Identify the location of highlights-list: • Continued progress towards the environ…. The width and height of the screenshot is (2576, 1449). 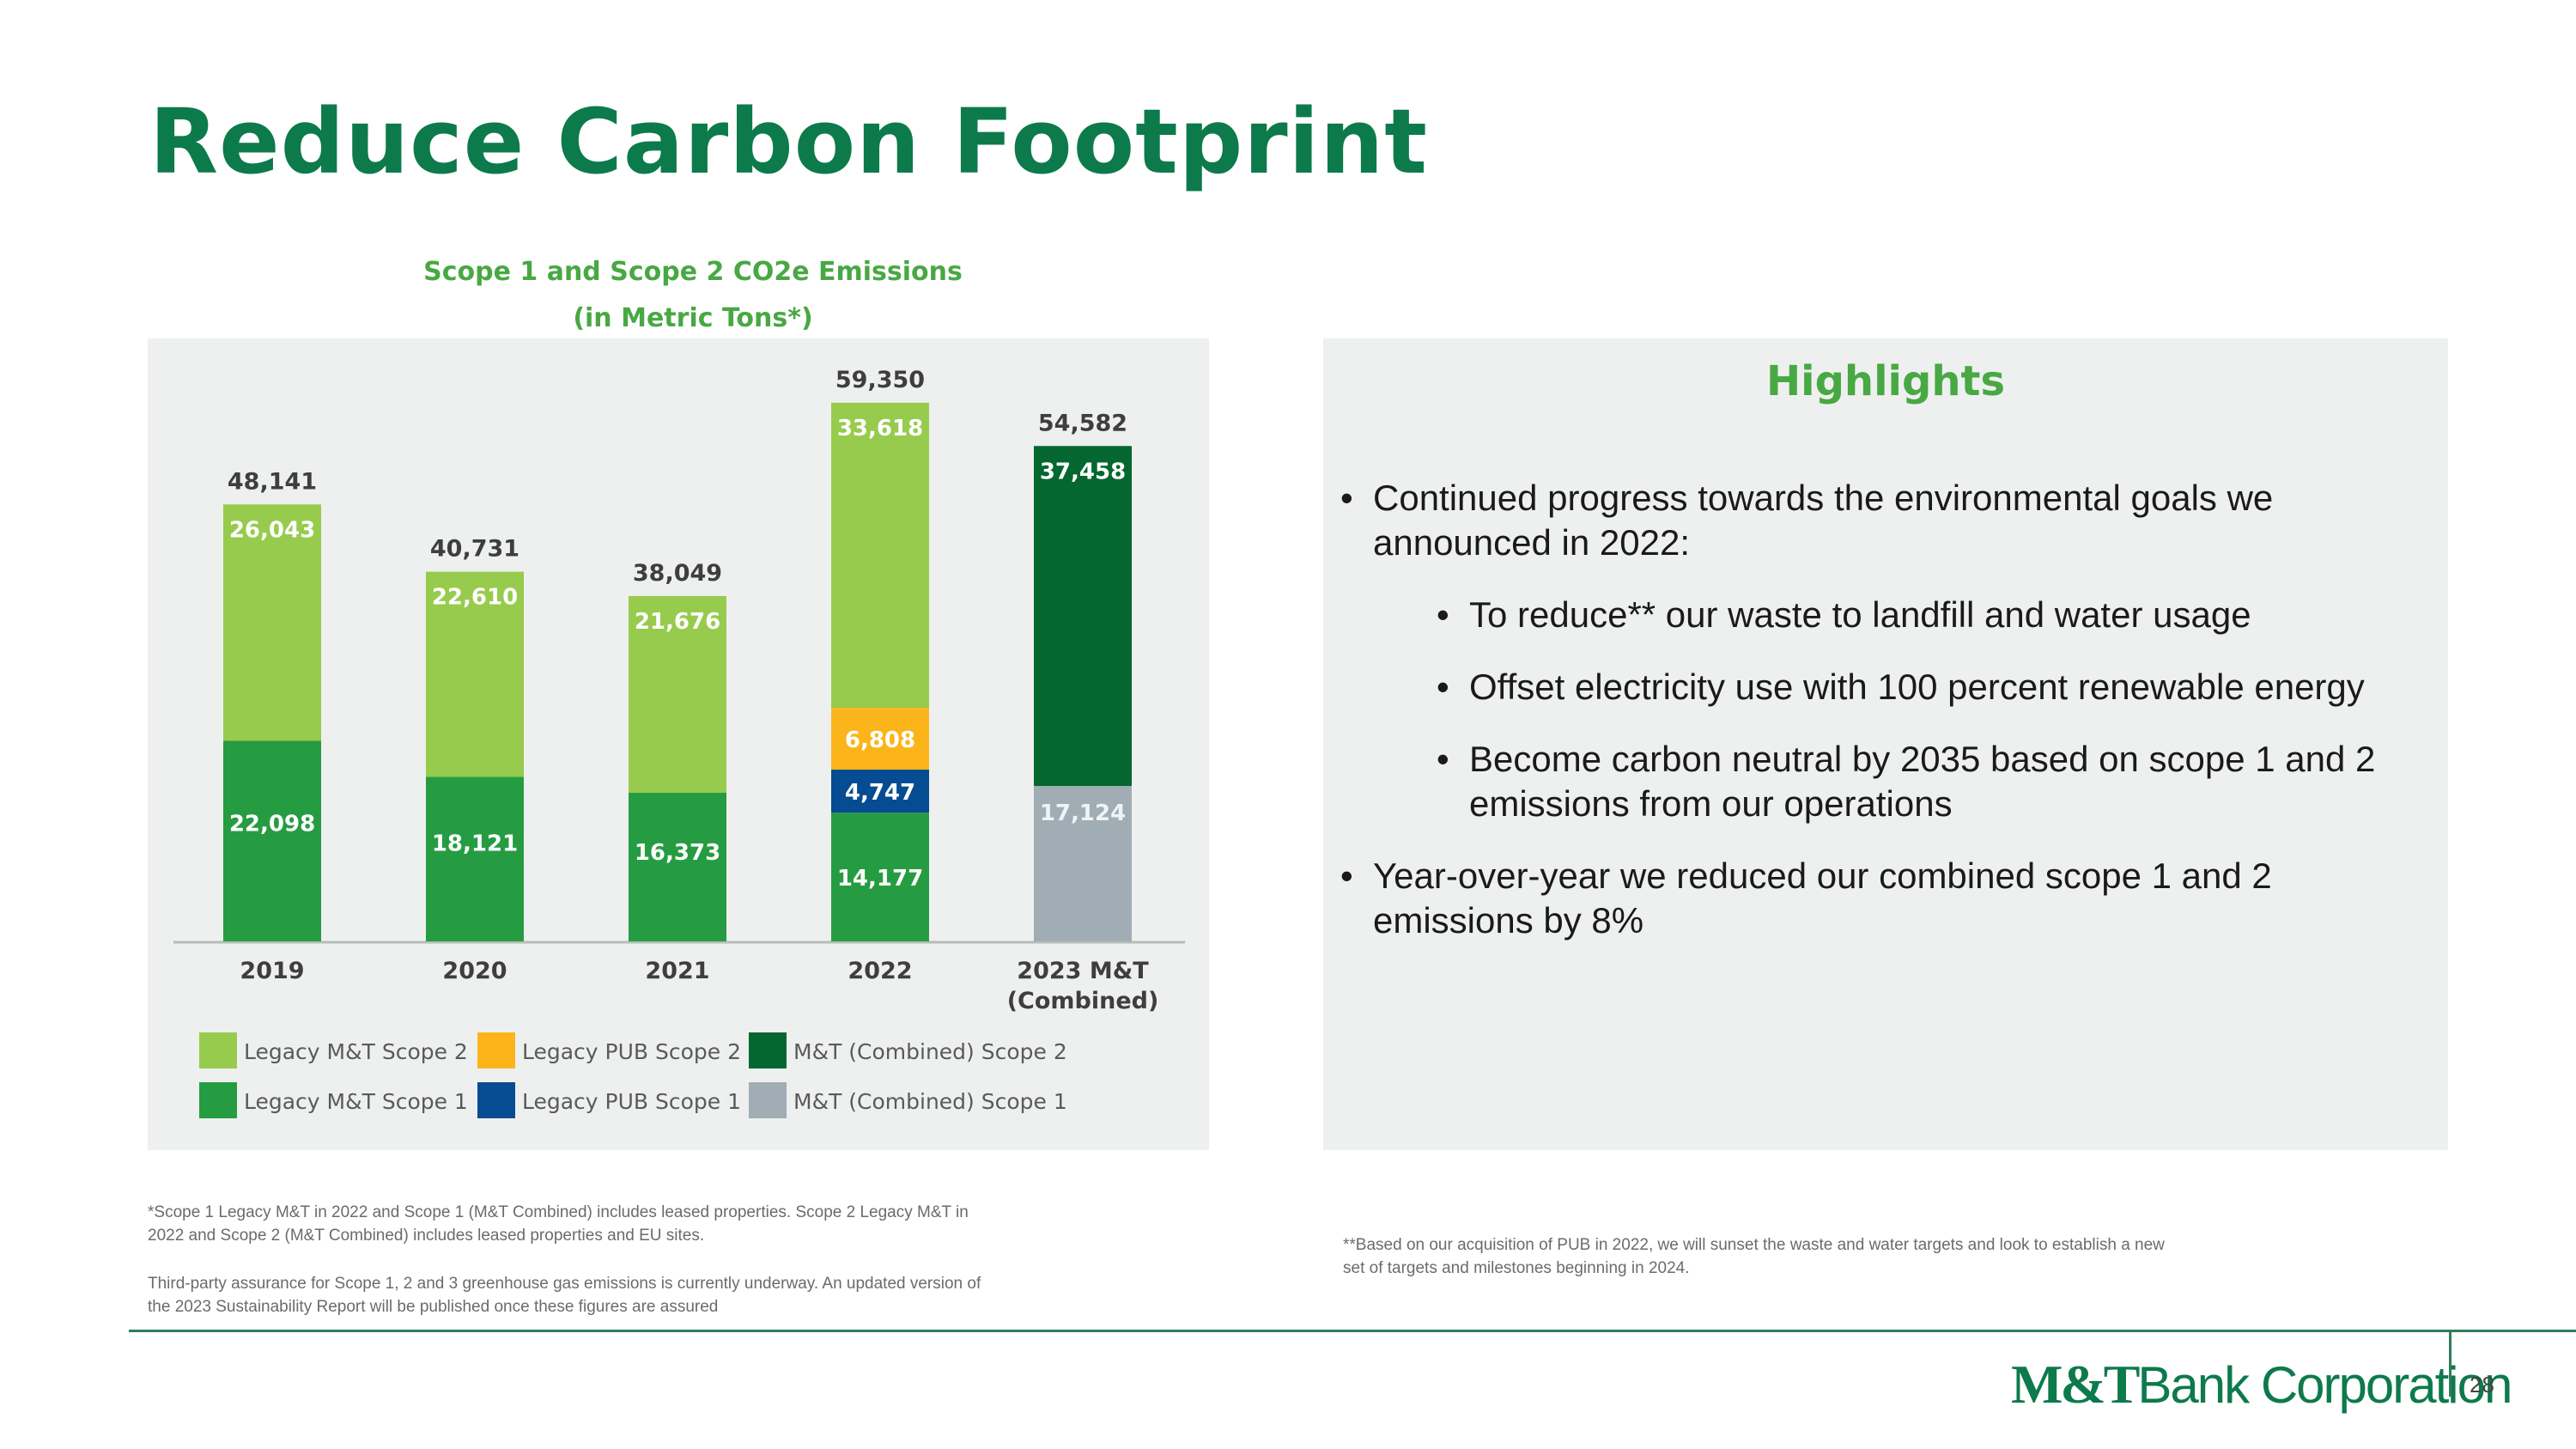
(1889, 723).